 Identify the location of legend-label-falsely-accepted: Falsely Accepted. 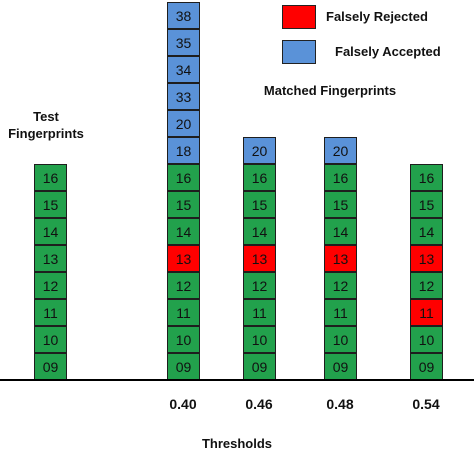
(388, 51).